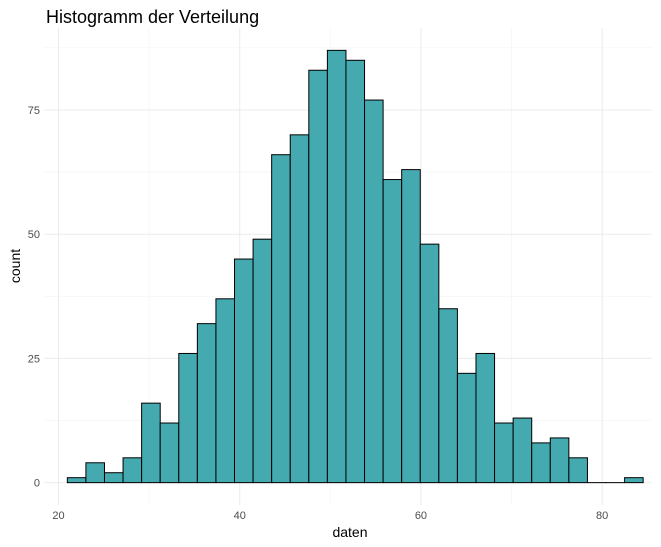 Image resolution: width=661 pixels, height=547 pixels. I want to click on x-axis-title: daten, so click(349, 532).